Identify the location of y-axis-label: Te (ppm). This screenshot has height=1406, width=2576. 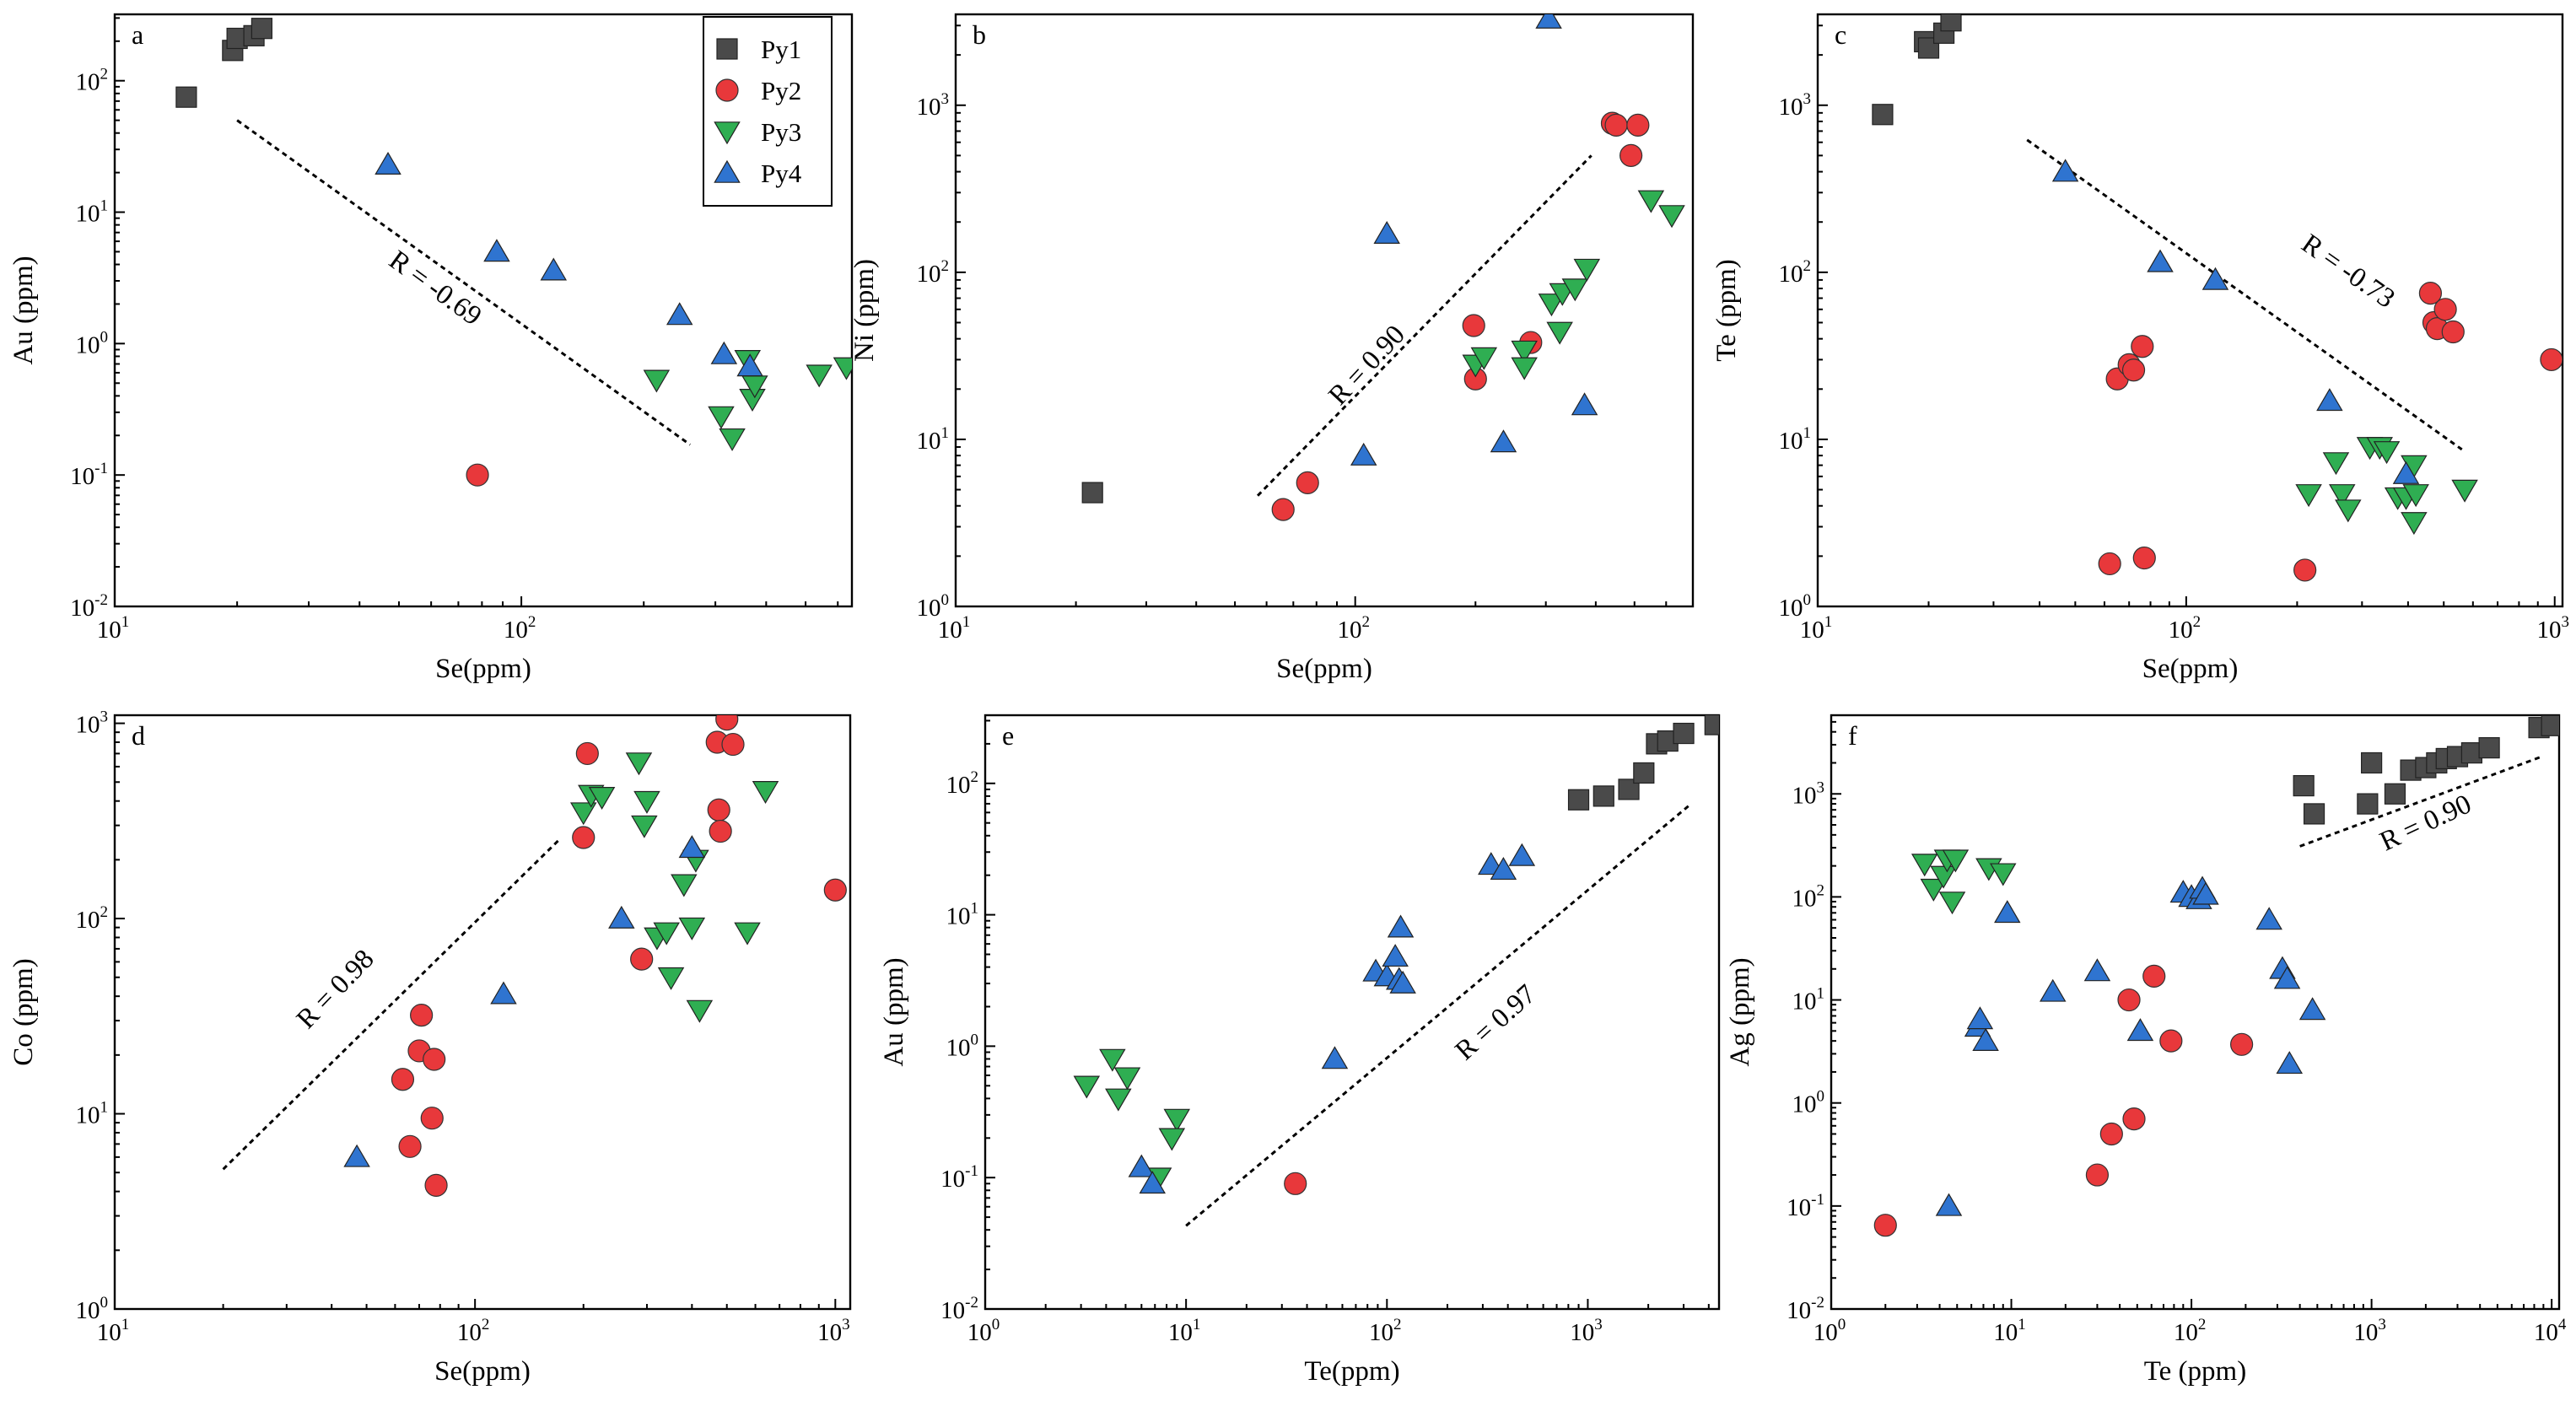
(1726, 310).